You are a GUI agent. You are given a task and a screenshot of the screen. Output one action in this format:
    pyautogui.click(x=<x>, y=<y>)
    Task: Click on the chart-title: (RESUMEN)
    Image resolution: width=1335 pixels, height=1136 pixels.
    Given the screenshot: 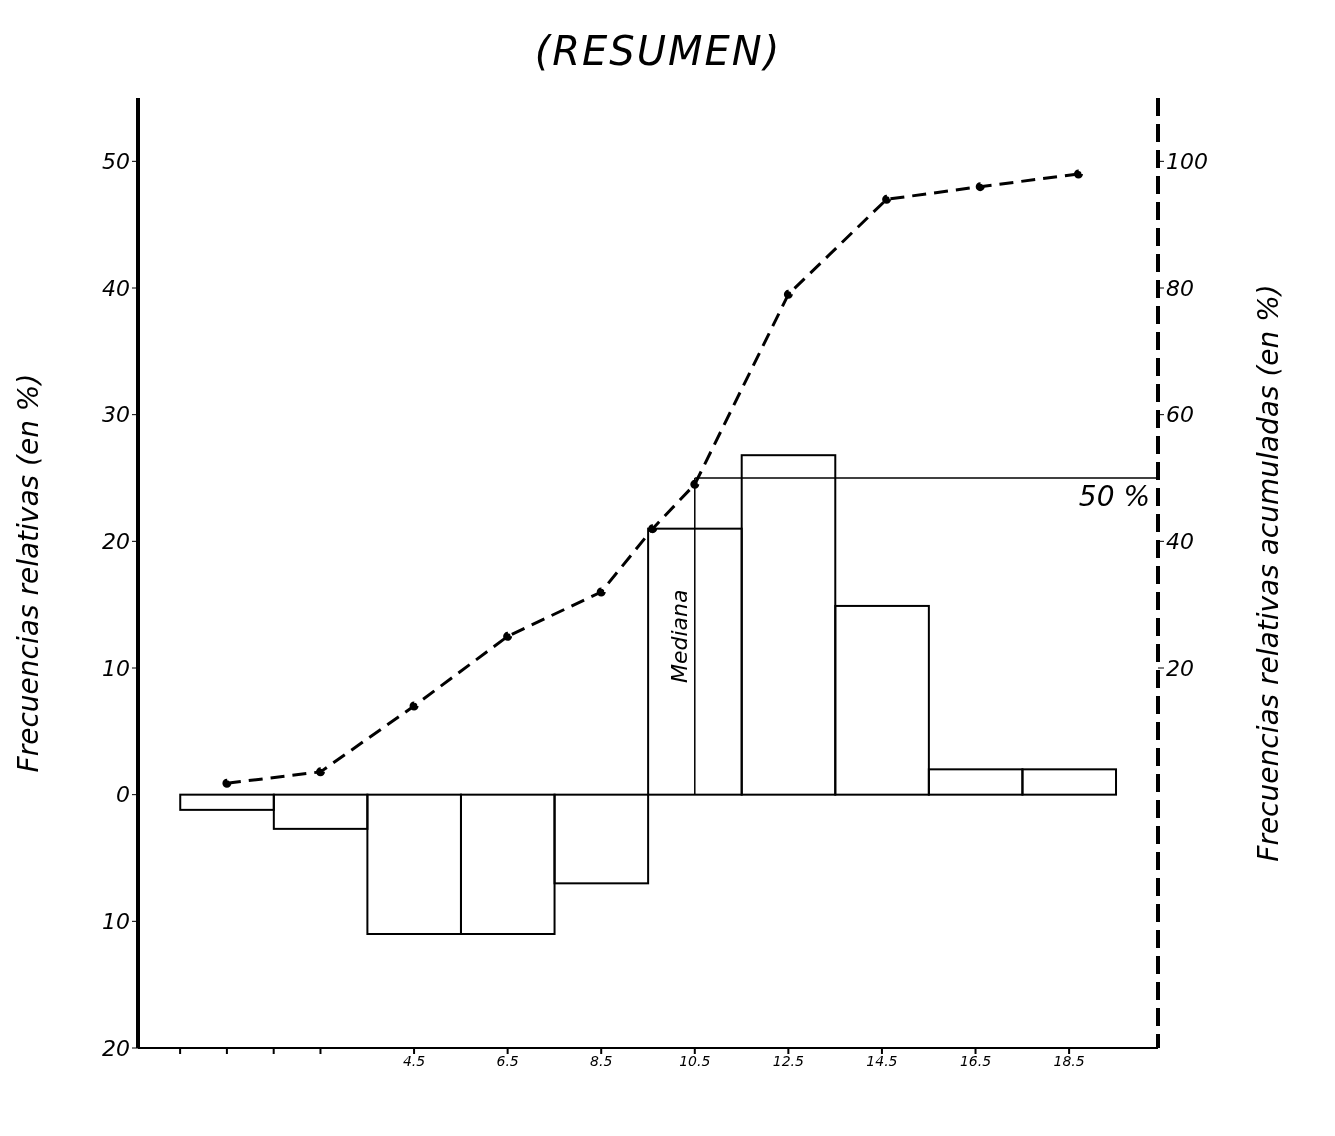 What is the action you would take?
    pyautogui.click(x=658, y=51)
    